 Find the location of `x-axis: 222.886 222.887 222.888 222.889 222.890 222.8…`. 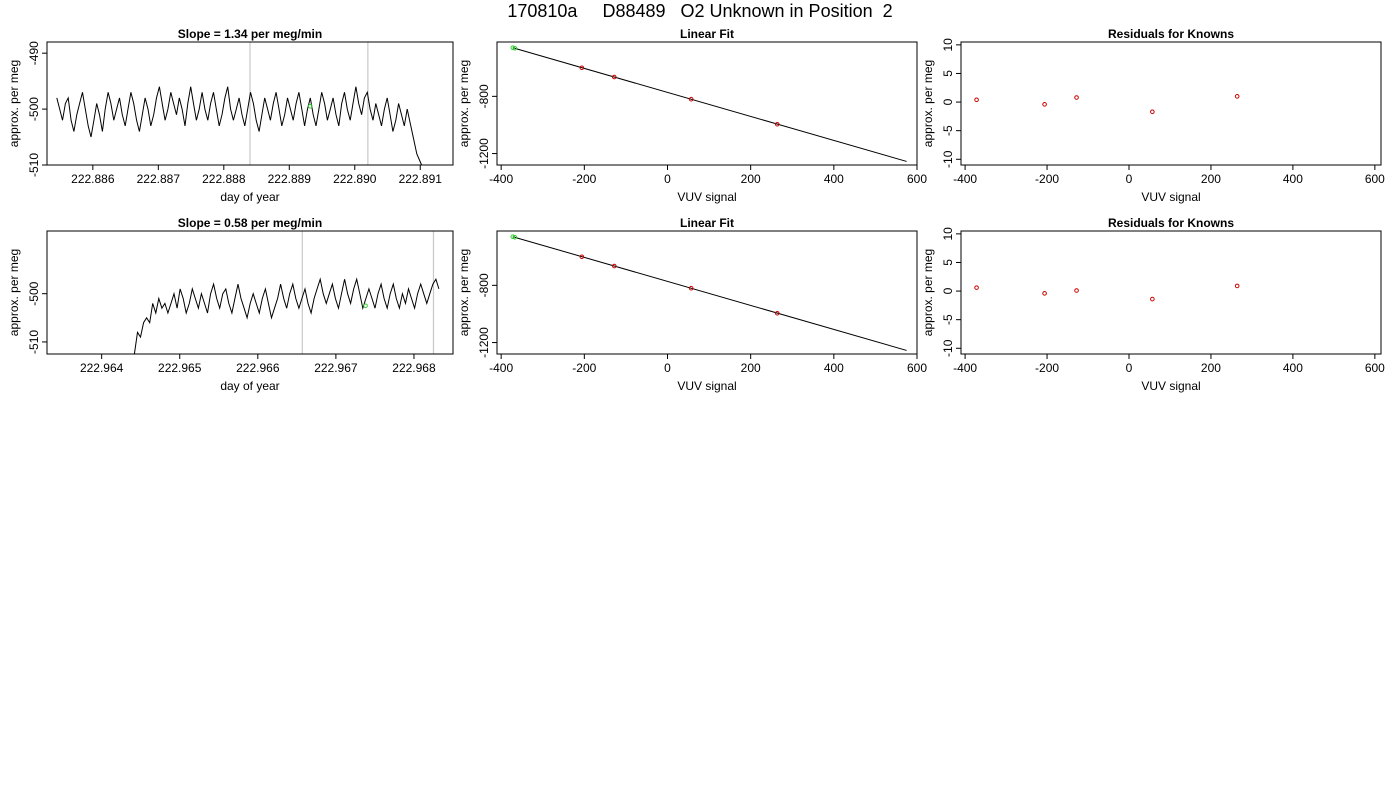

x-axis: 222.886 222.887 222.888 222.889 222.890 222.8… is located at coordinates (257, 184).